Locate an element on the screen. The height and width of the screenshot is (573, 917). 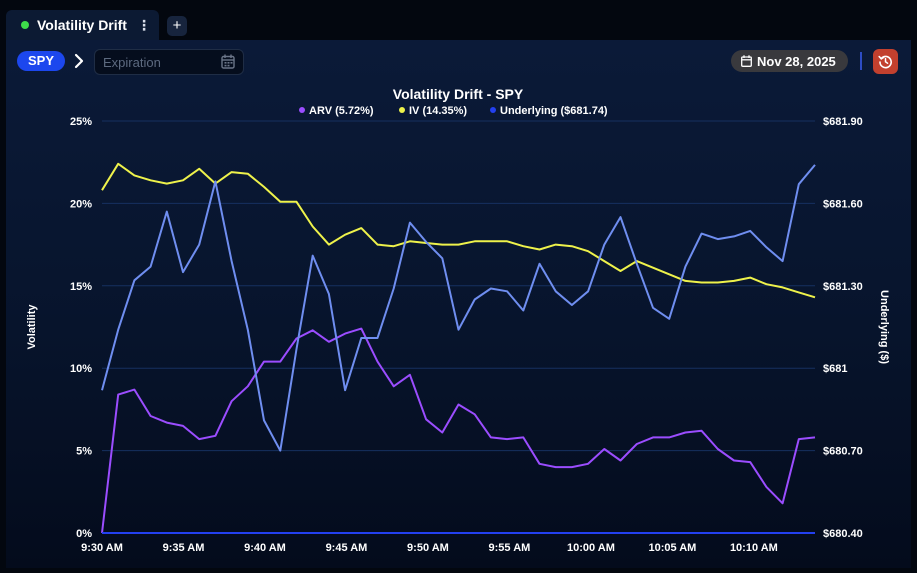
legend-item: Underlying ($681.74) is located at coordinates (549, 111).